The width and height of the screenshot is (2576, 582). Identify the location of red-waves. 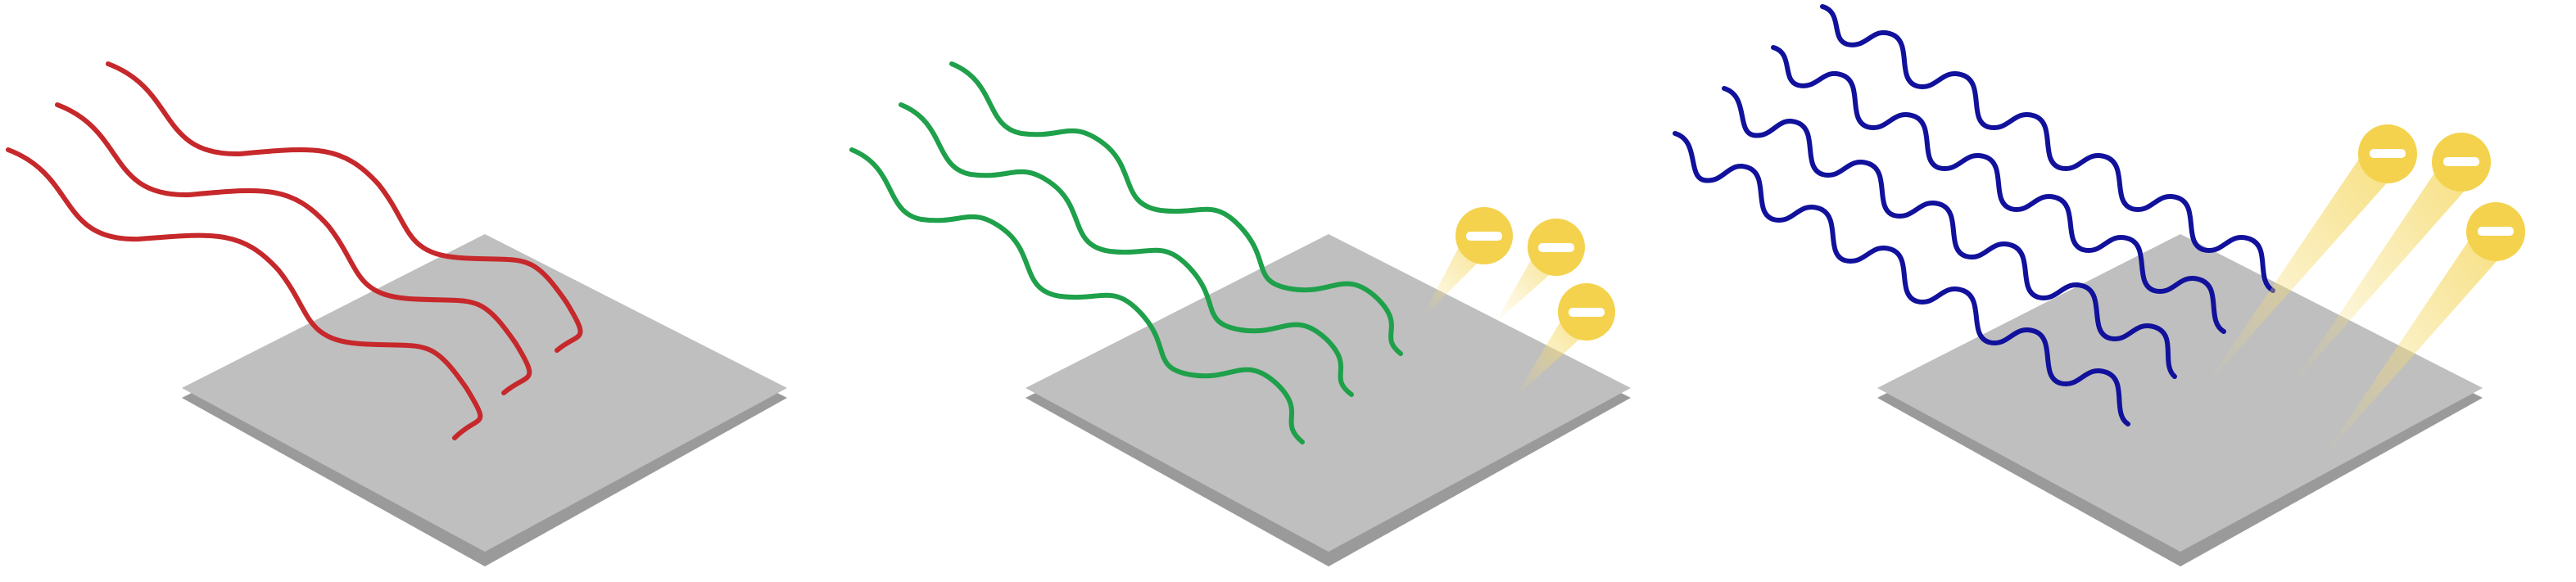
(294, 251).